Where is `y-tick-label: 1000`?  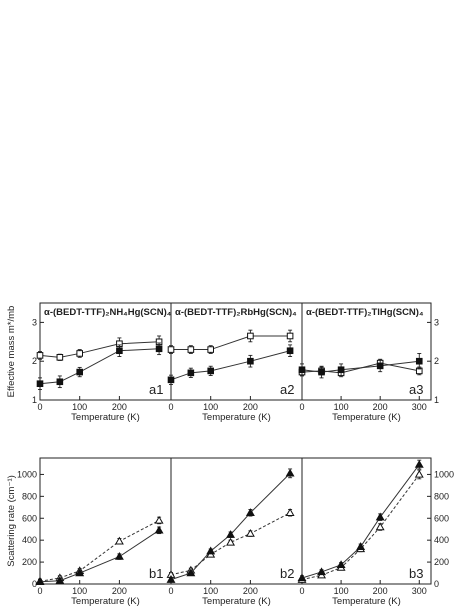
y-tick-label: 1000 is located at coordinates (27, 474).